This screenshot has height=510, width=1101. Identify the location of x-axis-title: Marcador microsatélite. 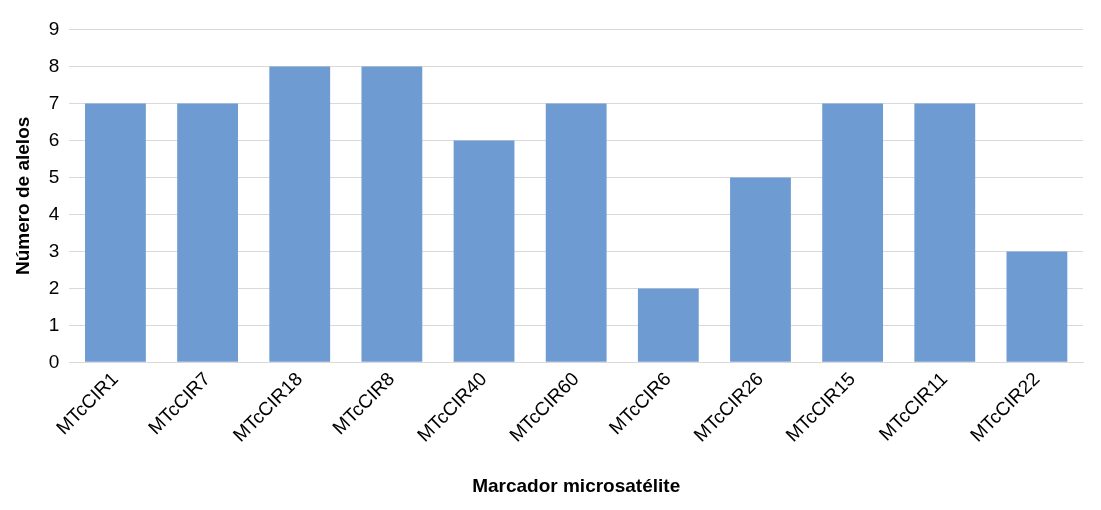
(576, 485).